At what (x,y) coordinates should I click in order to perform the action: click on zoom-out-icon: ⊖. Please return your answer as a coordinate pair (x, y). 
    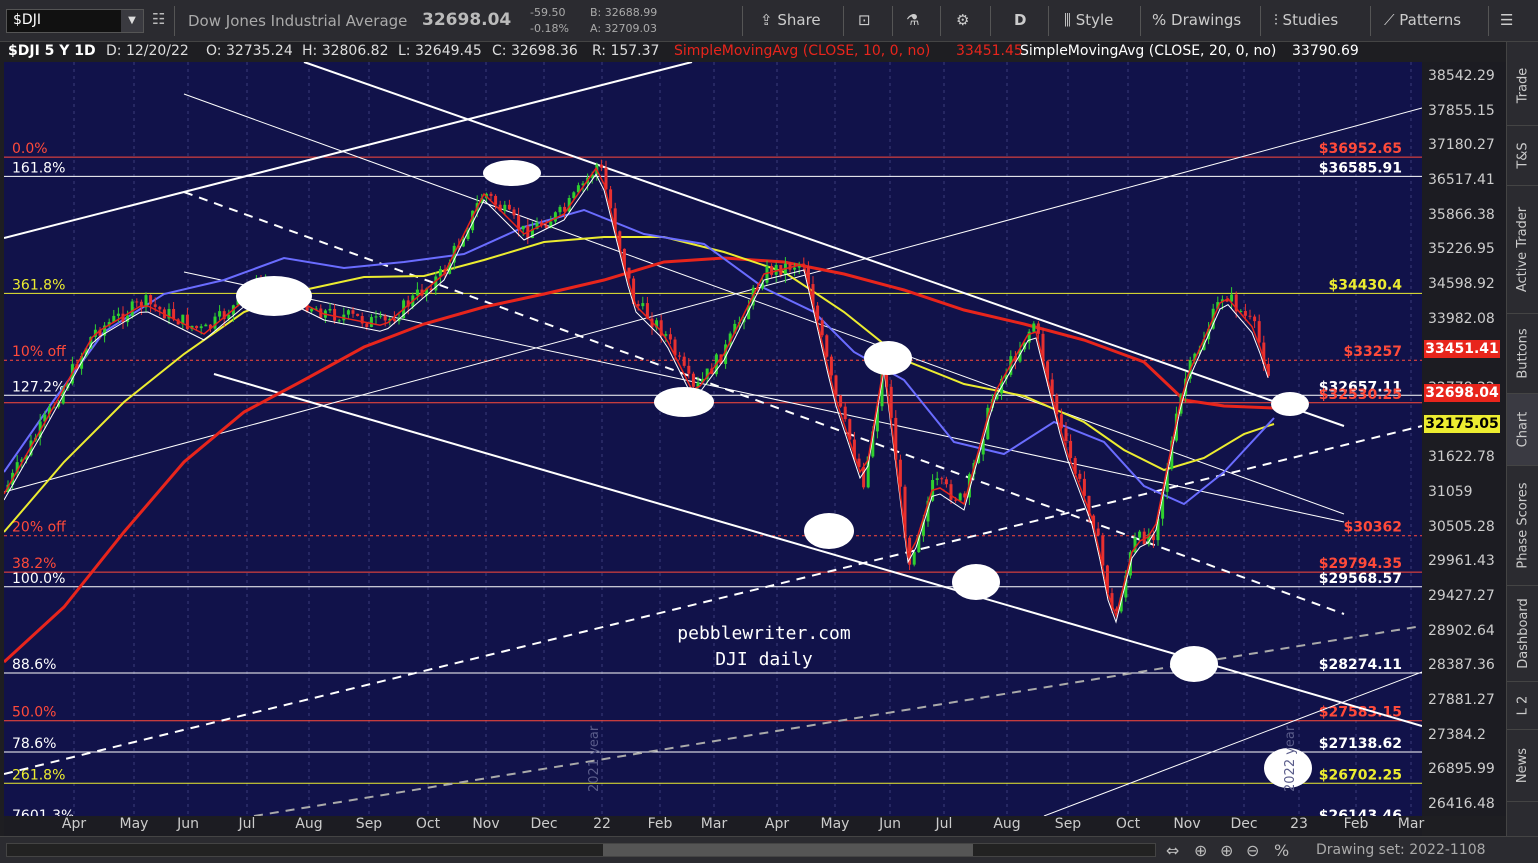
    Looking at the image, I should click on (1253, 850).